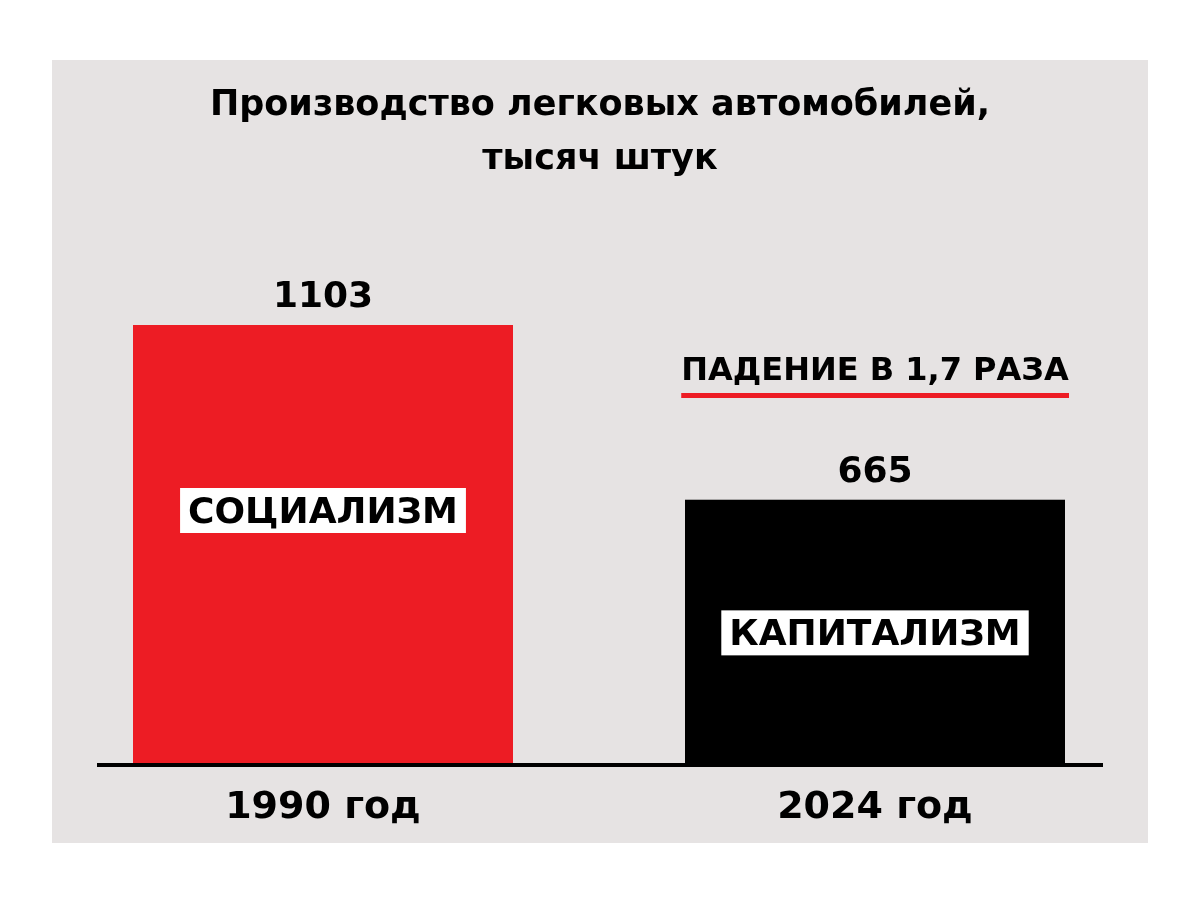 The height and width of the screenshot is (900, 1200). I want to click on annotation: КАПИТАЛИЗМ, so click(875, 633).